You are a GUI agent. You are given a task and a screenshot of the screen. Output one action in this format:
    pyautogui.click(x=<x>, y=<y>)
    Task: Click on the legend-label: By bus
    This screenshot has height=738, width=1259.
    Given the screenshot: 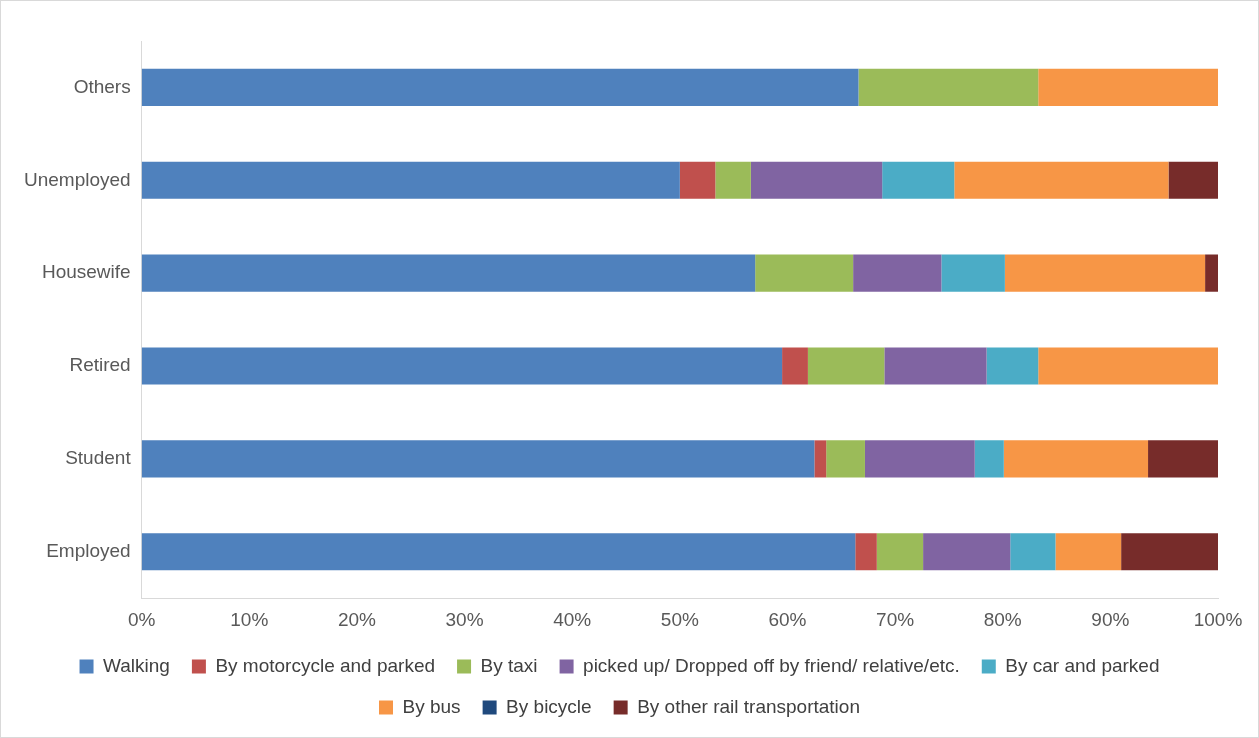 What is the action you would take?
    pyautogui.click(x=431, y=706)
    